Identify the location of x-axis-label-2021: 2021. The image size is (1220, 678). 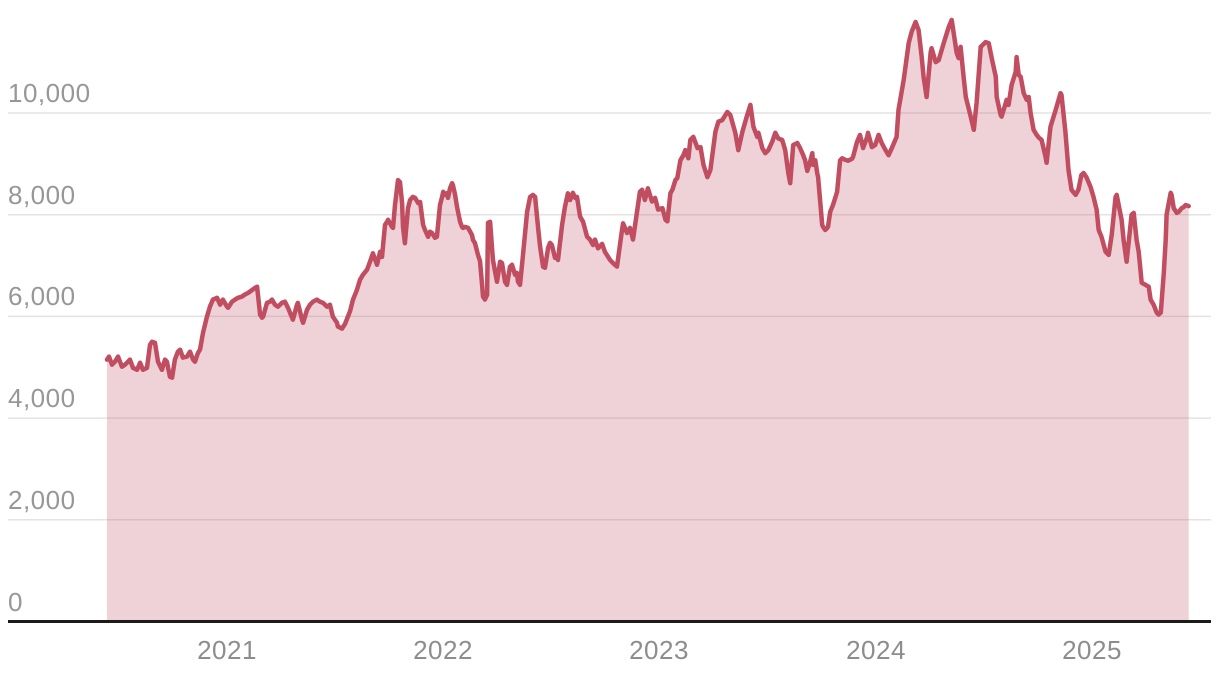
(227, 650).